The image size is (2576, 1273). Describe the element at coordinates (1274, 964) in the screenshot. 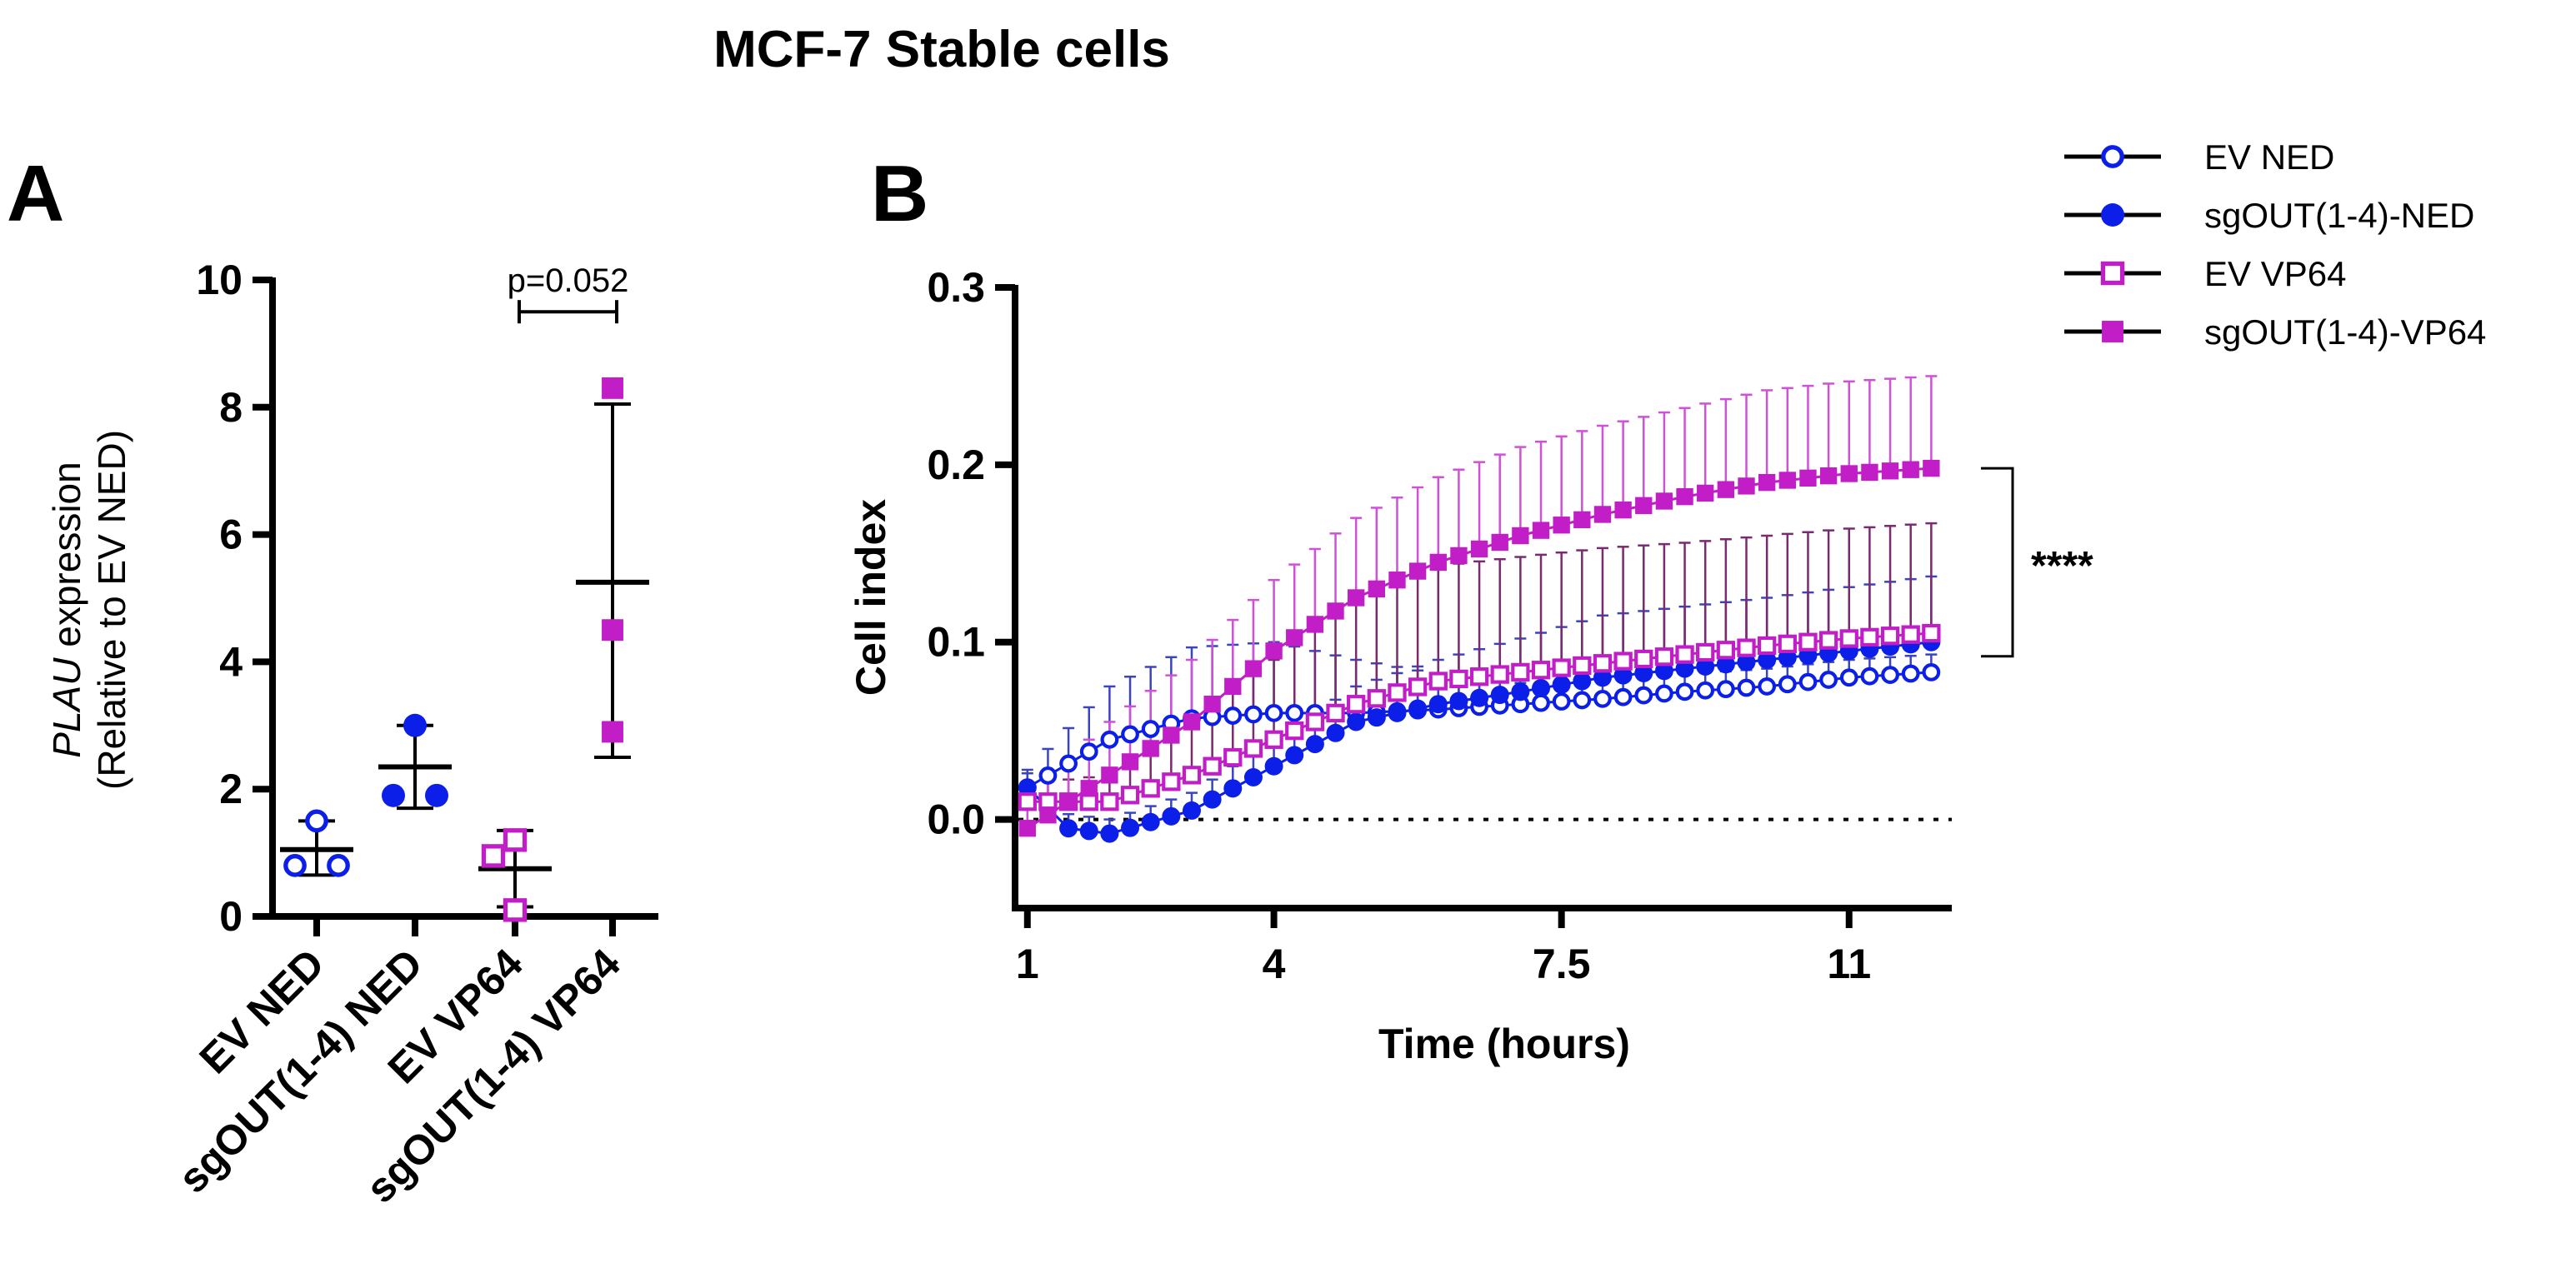

I see `panel-b-x-tick-label: 4` at that location.